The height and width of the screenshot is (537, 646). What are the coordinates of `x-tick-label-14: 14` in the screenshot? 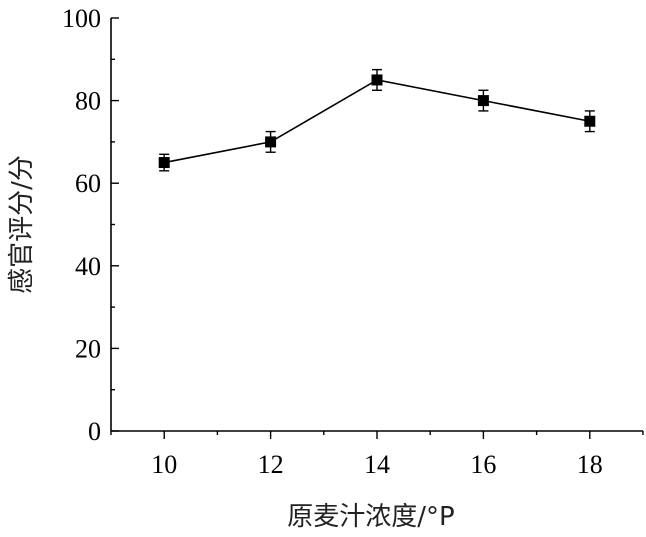 It's located at (377, 464).